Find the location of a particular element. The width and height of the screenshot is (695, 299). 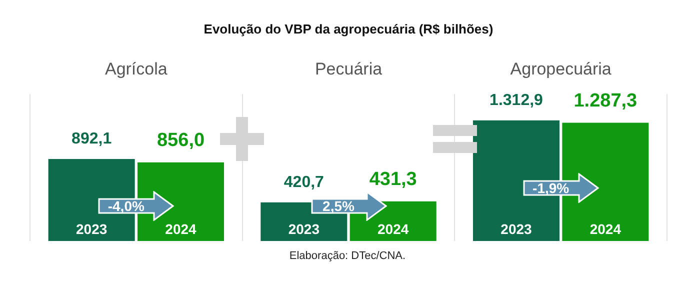

series-label: 2023 is located at coordinates (92, 228).